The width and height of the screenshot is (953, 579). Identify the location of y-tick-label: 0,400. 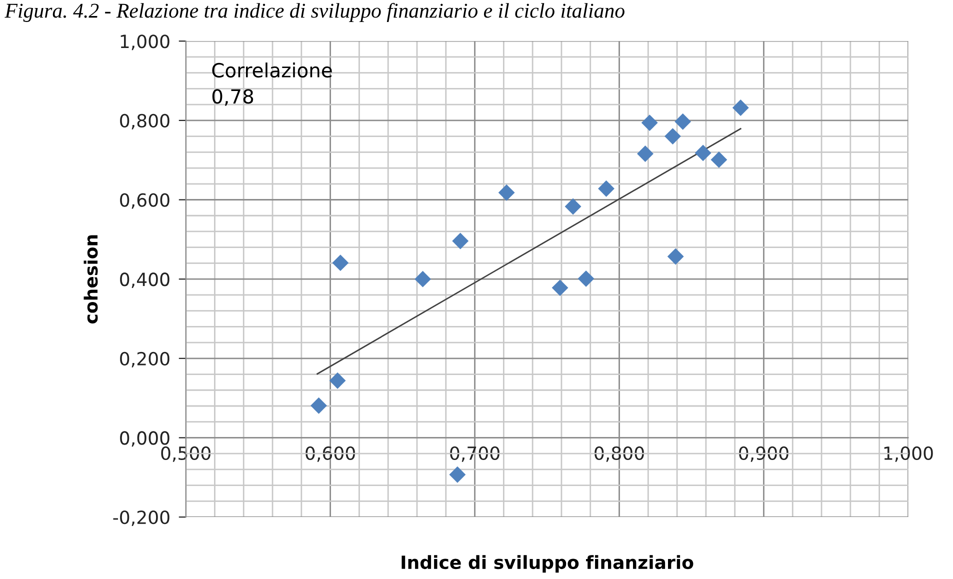
(145, 280).